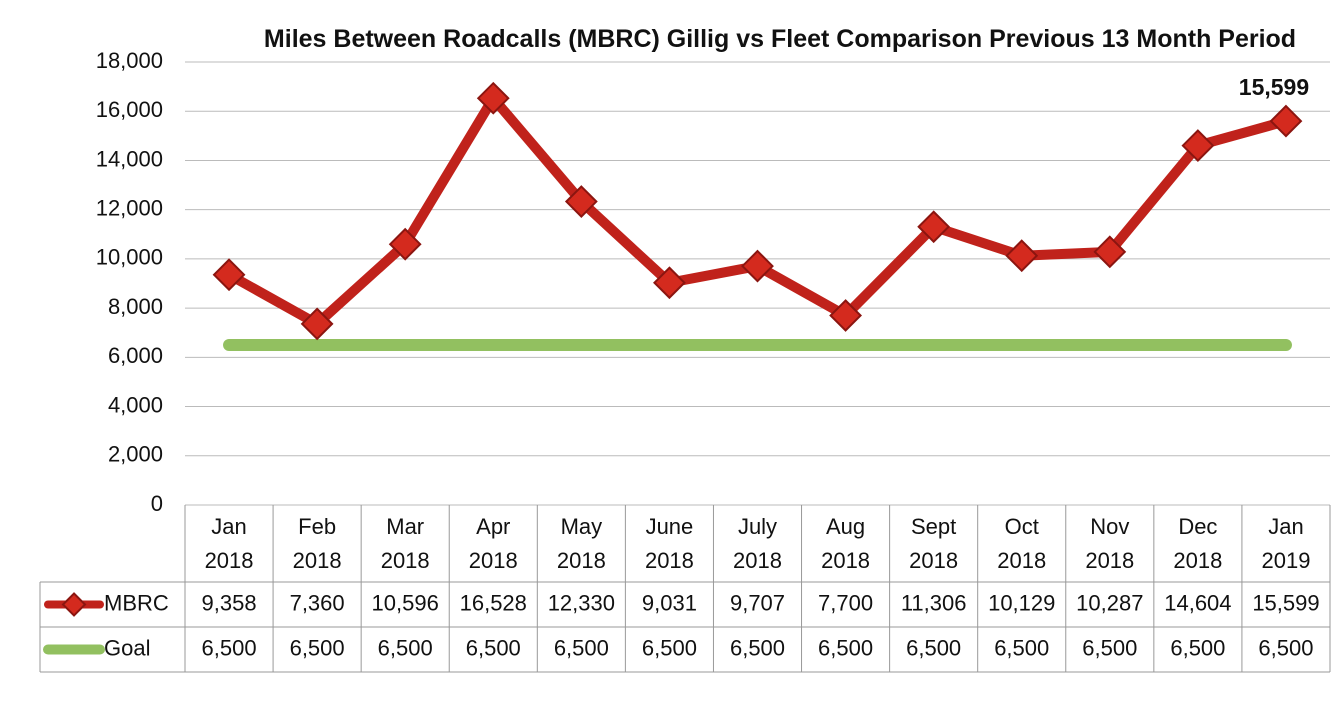 This screenshot has width=1338, height=710. Describe the element at coordinates (136, 602) in the screenshot. I see `legend-label: MBRC` at that location.